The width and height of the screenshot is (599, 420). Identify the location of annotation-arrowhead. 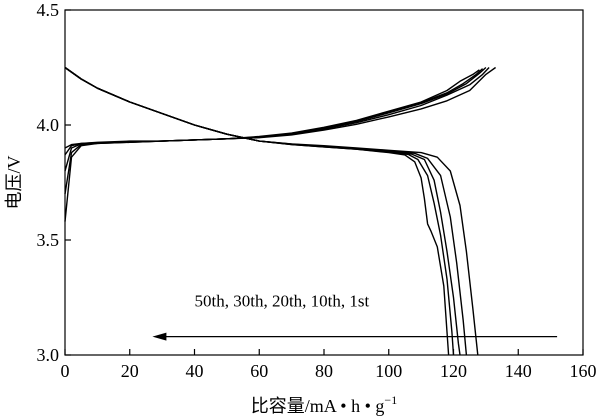
(159, 336).